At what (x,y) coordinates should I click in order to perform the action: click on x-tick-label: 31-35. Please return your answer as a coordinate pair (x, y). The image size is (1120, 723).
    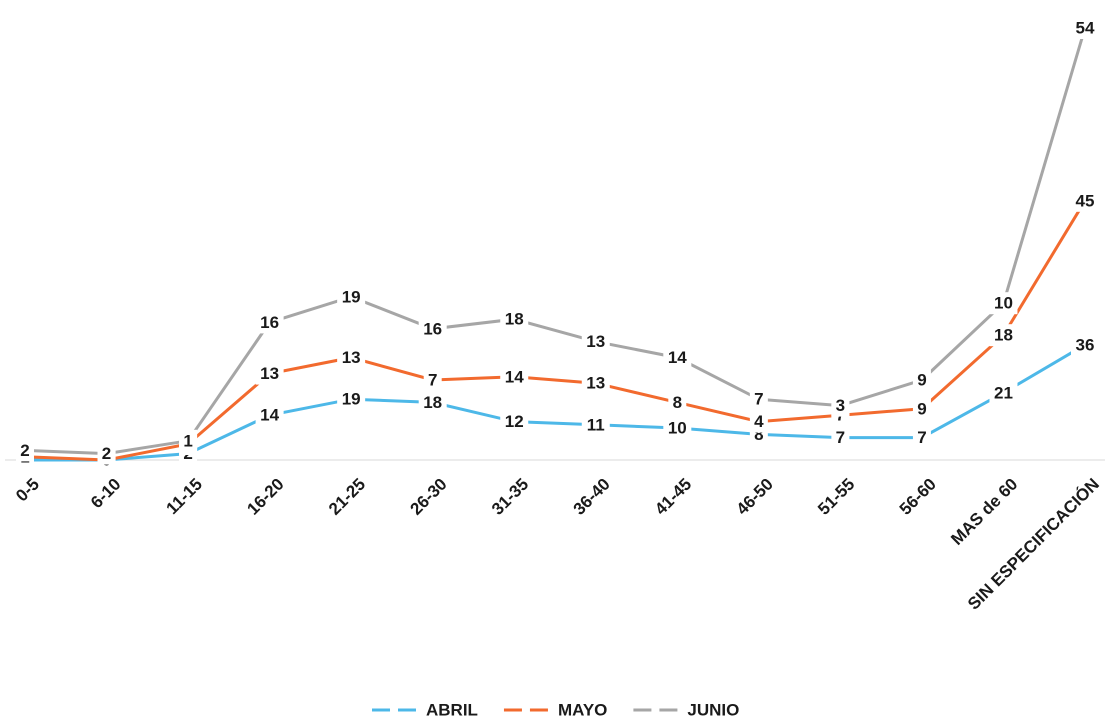
    Looking at the image, I should click on (510, 497).